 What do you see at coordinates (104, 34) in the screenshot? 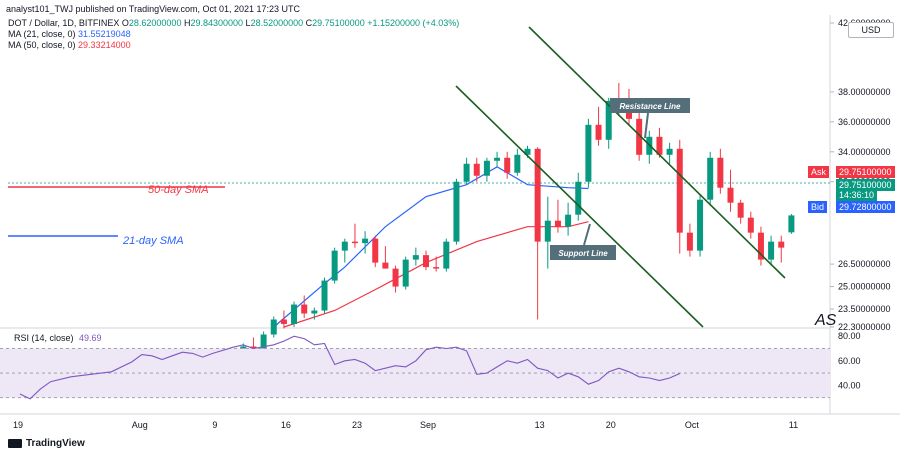
I see `ma21-value: 31.55219048` at bounding box center [104, 34].